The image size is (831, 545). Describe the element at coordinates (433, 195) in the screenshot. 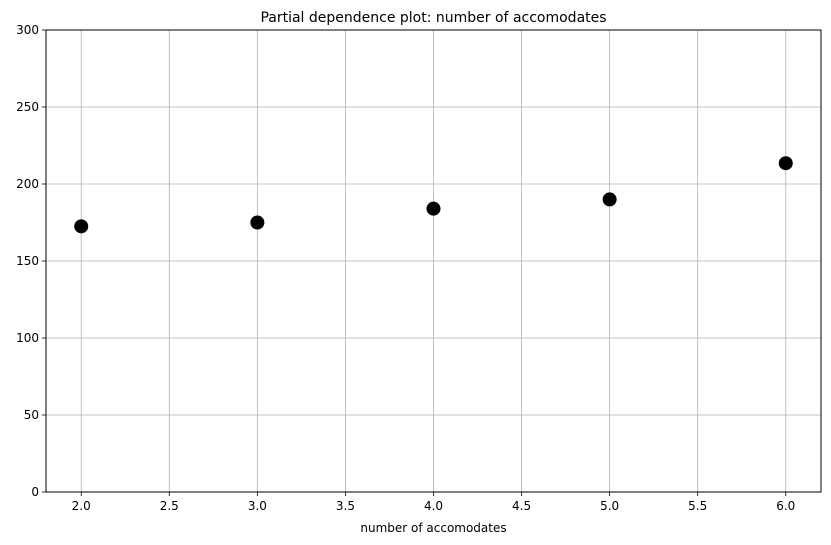

I see `data-points` at that location.